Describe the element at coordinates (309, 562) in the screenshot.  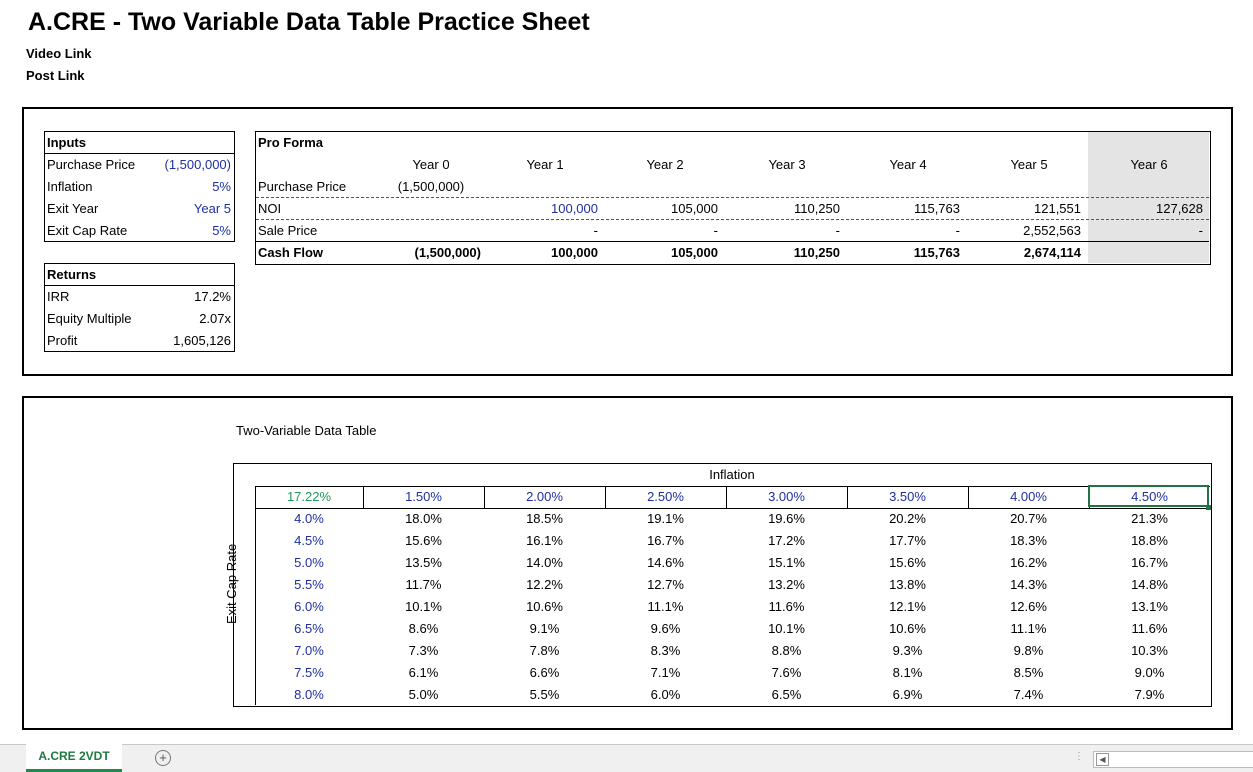
I see `cap-rate-cell: 5.0%` at that location.